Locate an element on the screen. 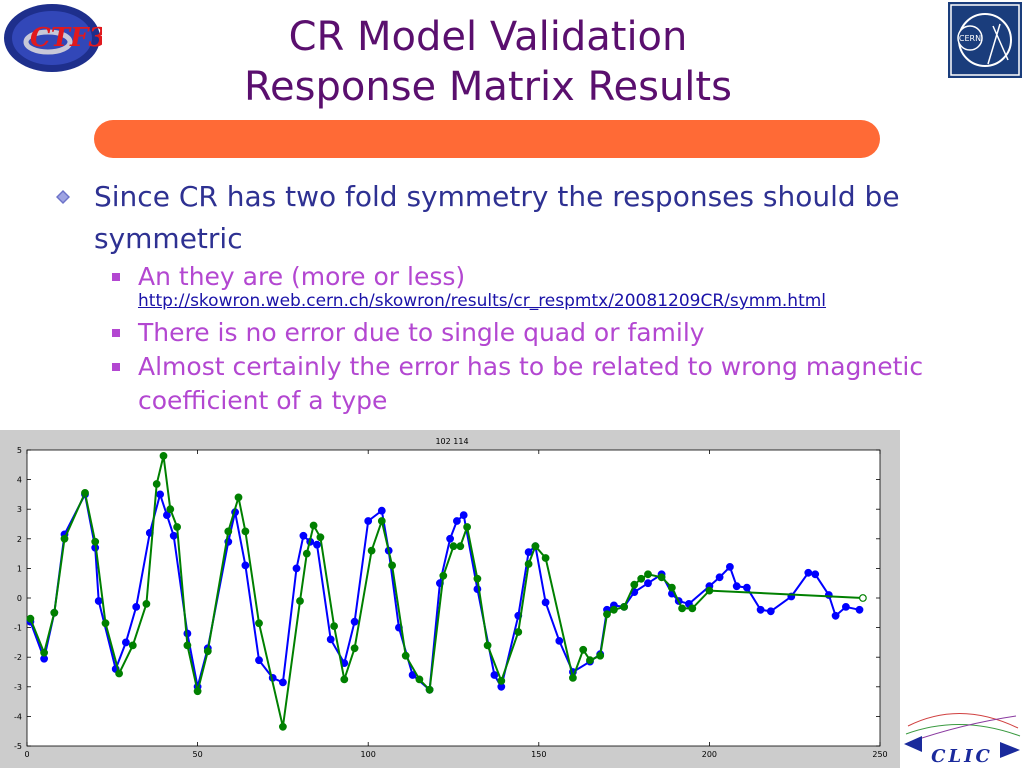 Image resolution: width=1024 pixels, height=772 pixels. x-tick-label: 0 is located at coordinates (26, 754).